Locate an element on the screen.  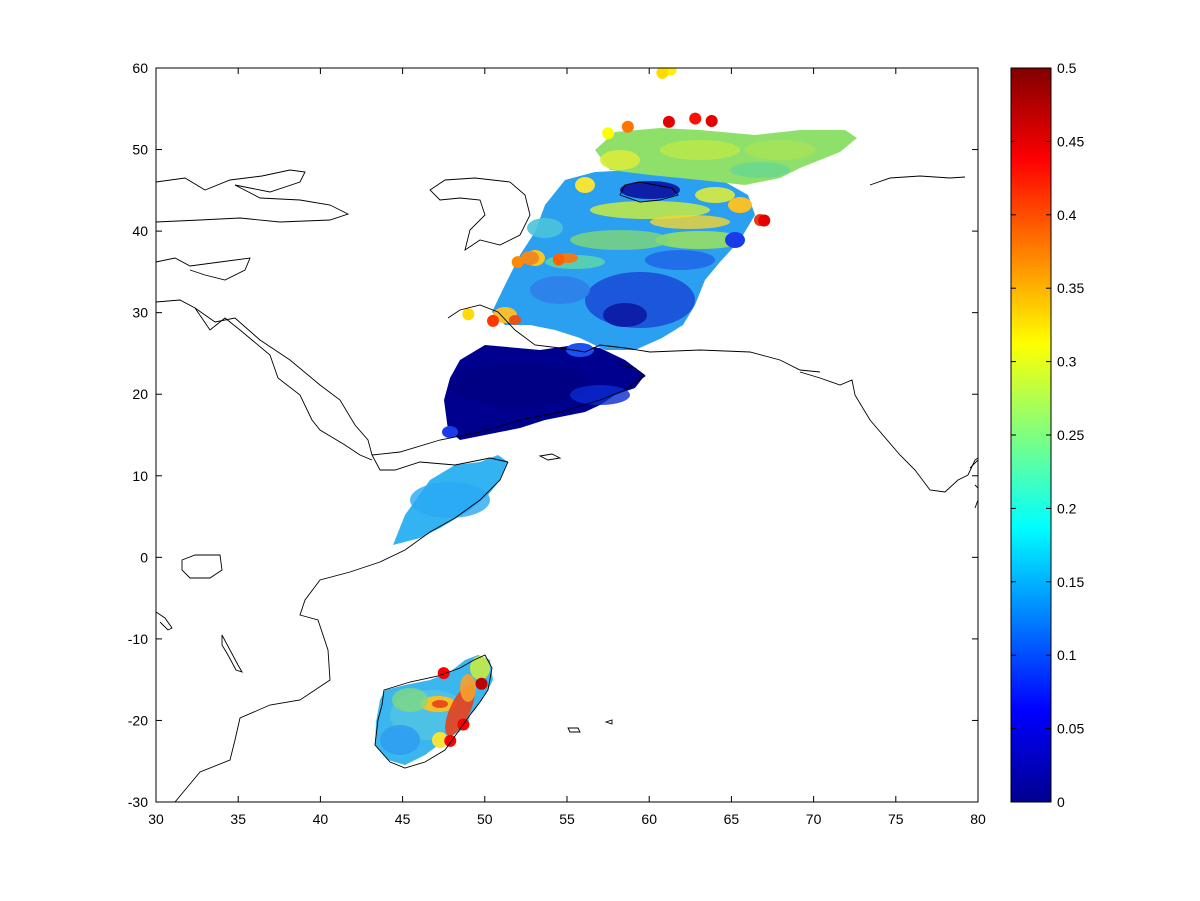
x-tick-label: 55 is located at coordinates (567, 819).